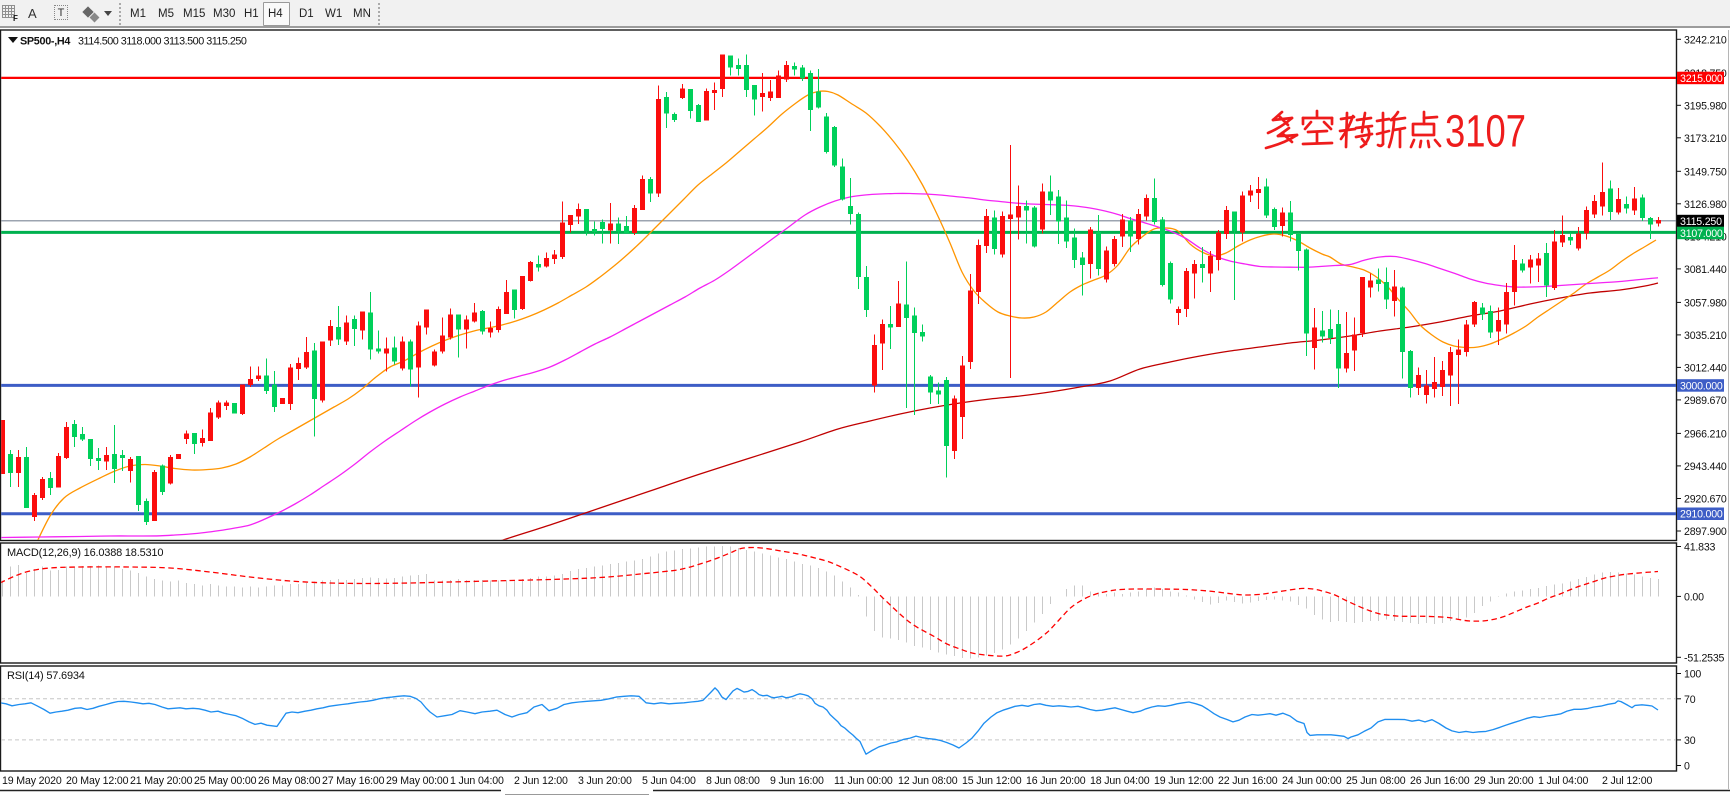  What do you see at coordinates (1694, 597) in the screenshot?
I see `svg-text: 0.00` at bounding box center [1694, 597].